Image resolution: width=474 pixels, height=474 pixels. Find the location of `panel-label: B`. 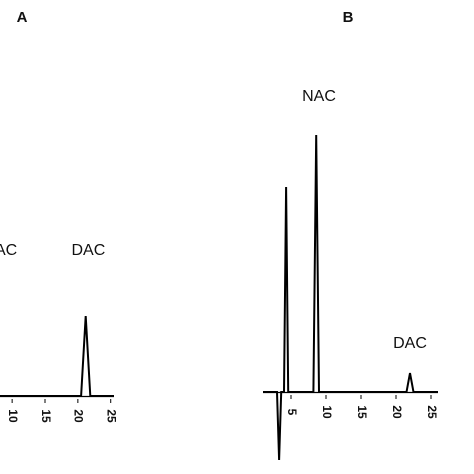

panel-label: B is located at coordinates (348, 17).